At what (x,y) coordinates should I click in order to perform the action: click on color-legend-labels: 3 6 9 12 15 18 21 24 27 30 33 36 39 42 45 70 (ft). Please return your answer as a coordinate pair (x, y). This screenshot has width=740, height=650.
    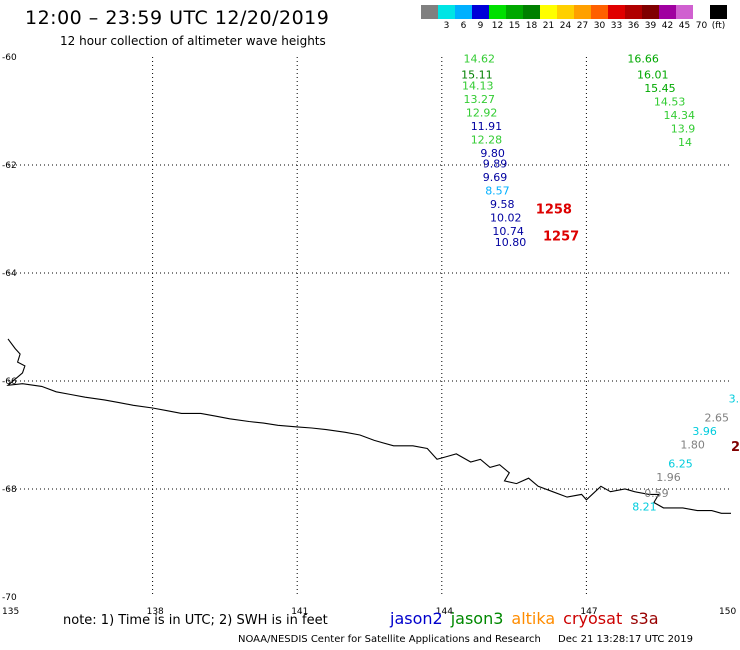
    Looking at the image, I should click on (574, 26).